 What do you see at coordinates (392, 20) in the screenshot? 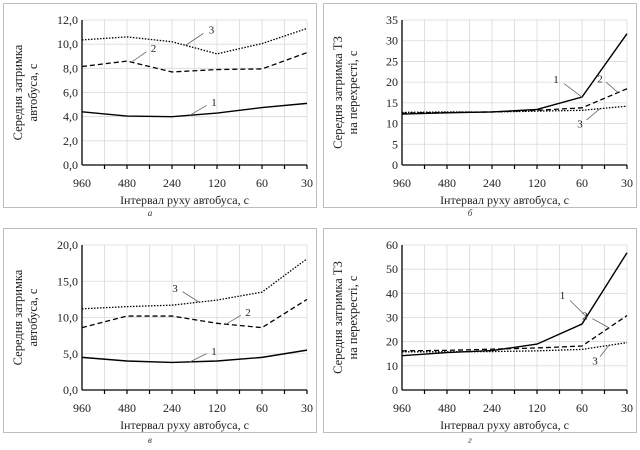
I see `y-tick-label: 35` at bounding box center [392, 20].